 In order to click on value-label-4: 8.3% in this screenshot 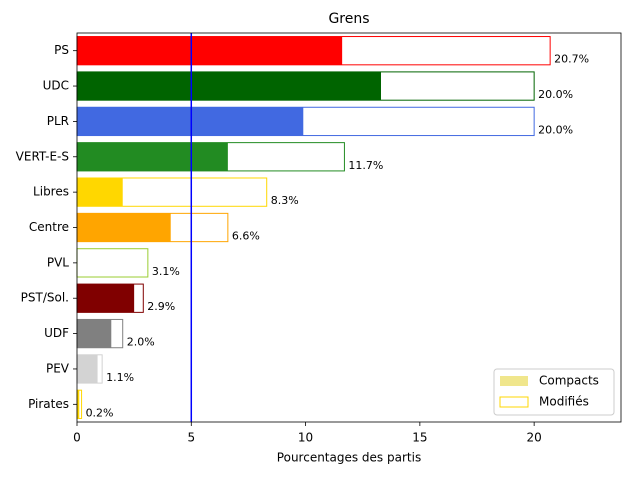, I will do `click(285, 200)`.